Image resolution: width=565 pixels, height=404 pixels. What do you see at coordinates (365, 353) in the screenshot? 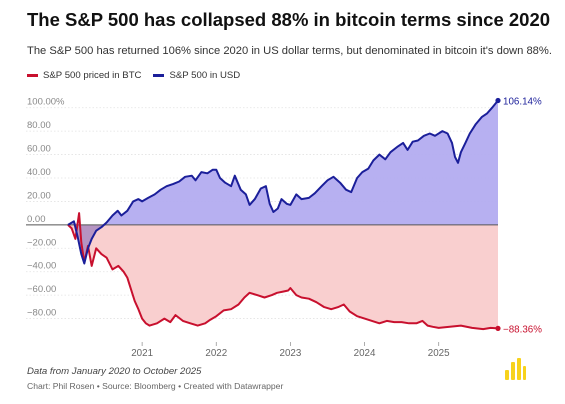
I see `x-tick-label-3: 2024` at bounding box center [365, 353].